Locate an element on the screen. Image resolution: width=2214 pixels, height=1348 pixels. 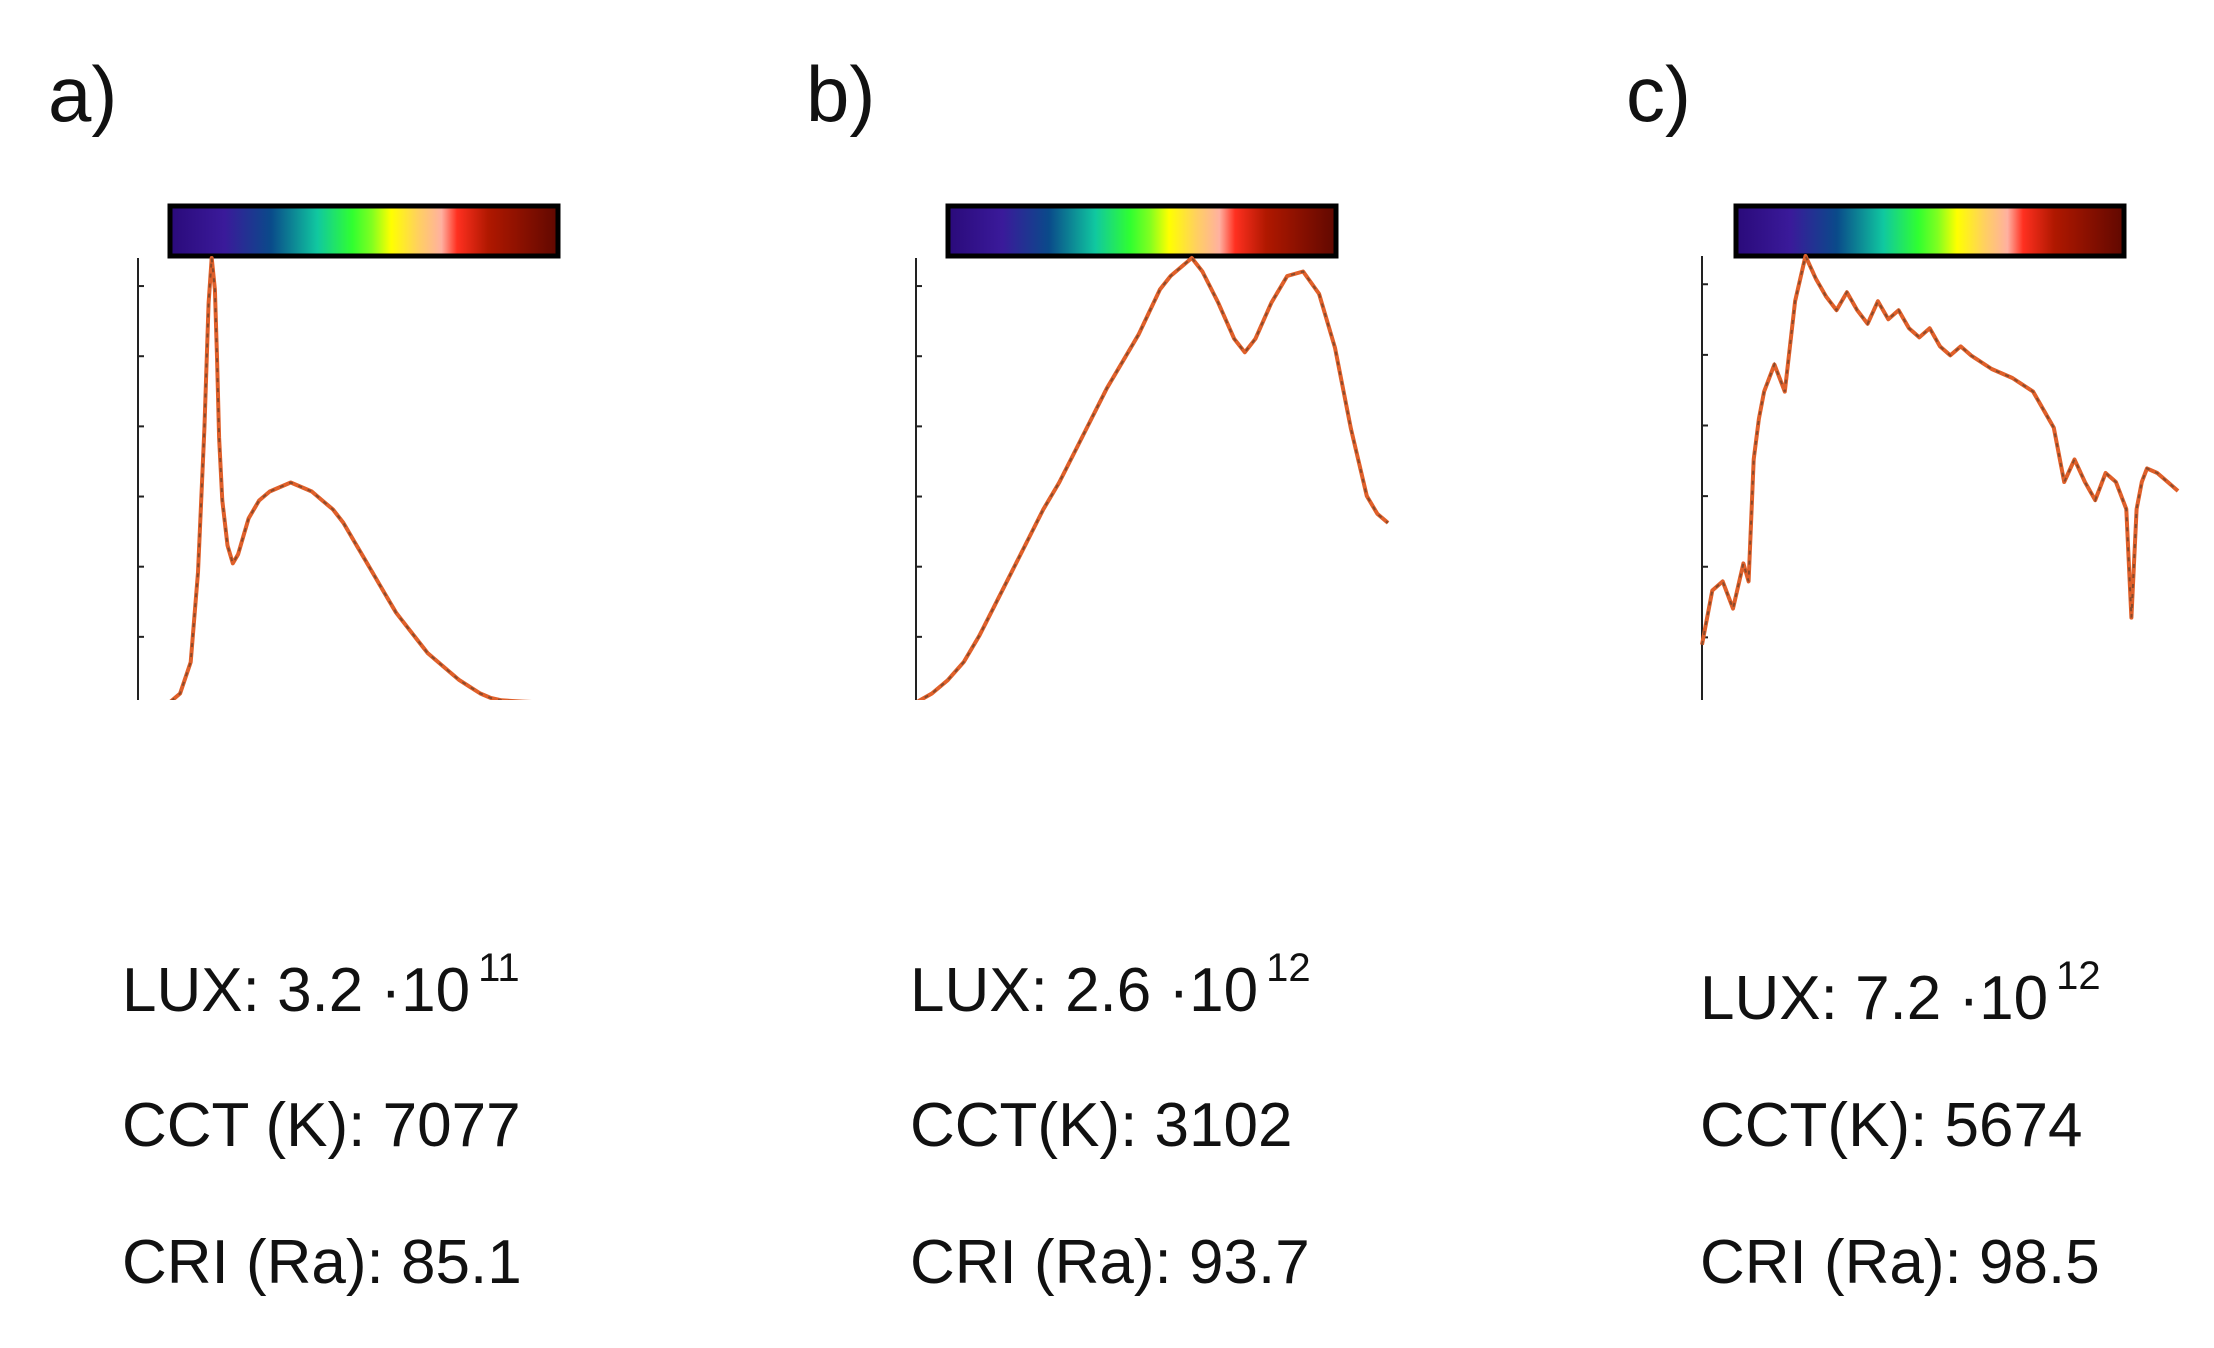
spectrum-chart-a: 400500600700800Wavelength (nm) is located at coordinates (349, 451).